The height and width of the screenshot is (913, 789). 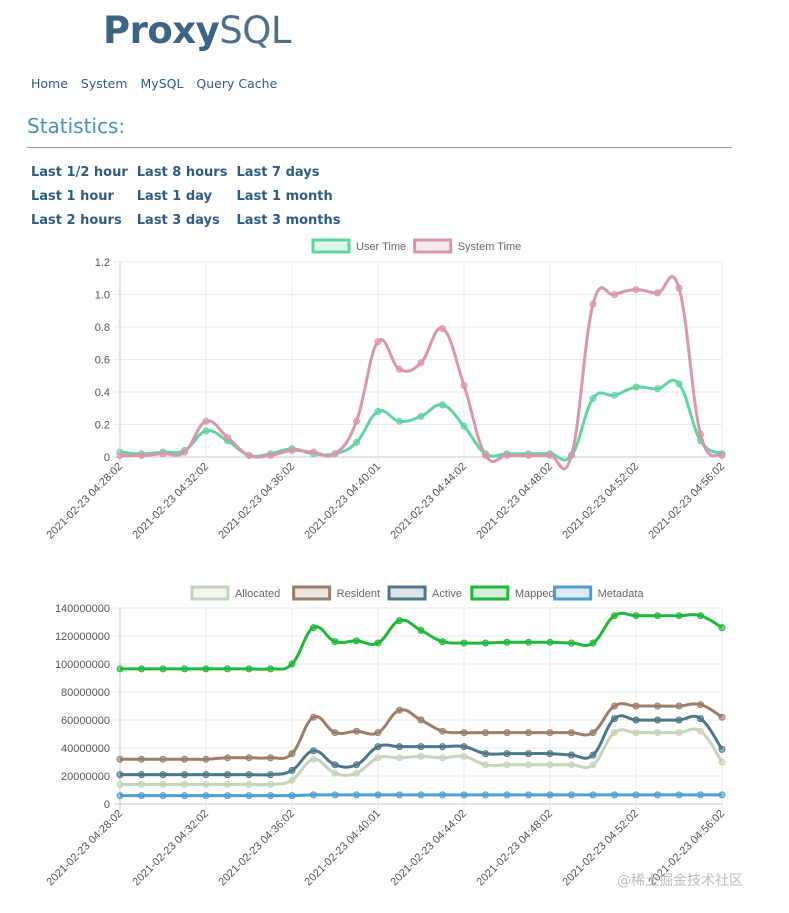 I want to click on nav-query-cache-link: Query Cache, so click(x=237, y=83).